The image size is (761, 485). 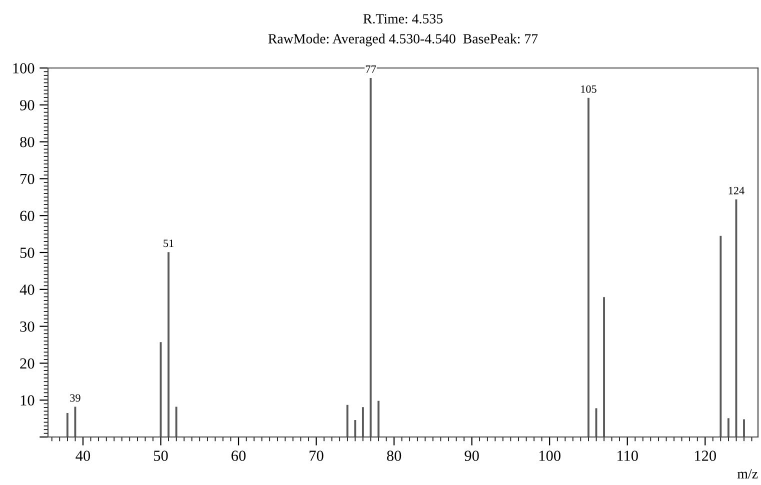 What do you see at coordinates (628, 455) in the screenshot?
I see `x-tick-label: 110` at bounding box center [628, 455].